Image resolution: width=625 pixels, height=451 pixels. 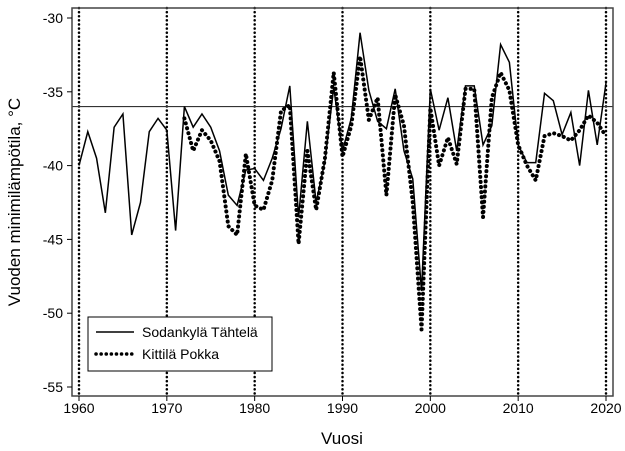 What do you see at coordinates (342, 438) in the screenshot?
I see `x-axis-label: Vuosi` at bounding box center [342, 438].